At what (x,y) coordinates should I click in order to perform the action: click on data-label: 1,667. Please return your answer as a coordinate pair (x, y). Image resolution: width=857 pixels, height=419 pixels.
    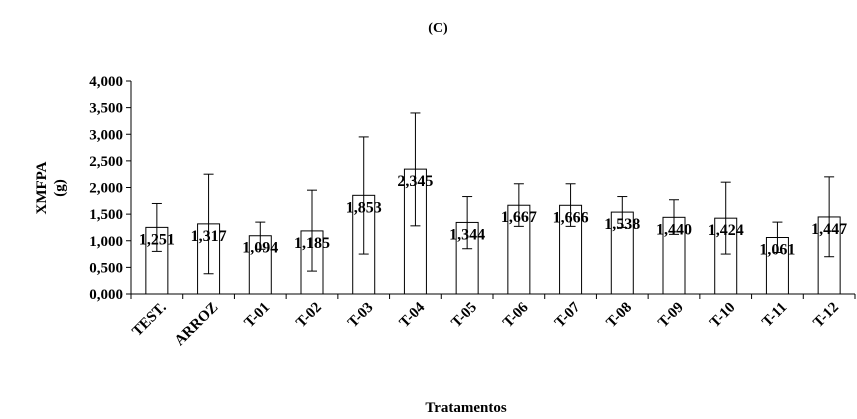
    Looking at the image, I should click on (519, 217).